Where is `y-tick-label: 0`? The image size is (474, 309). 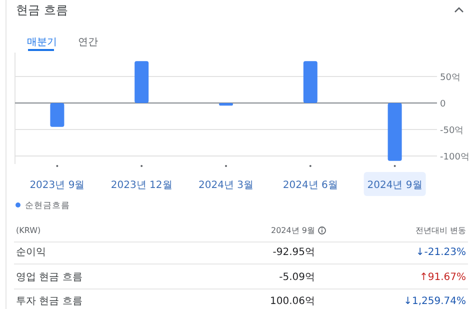 y-tick-label: 0 is located at coordinates (443, 104).